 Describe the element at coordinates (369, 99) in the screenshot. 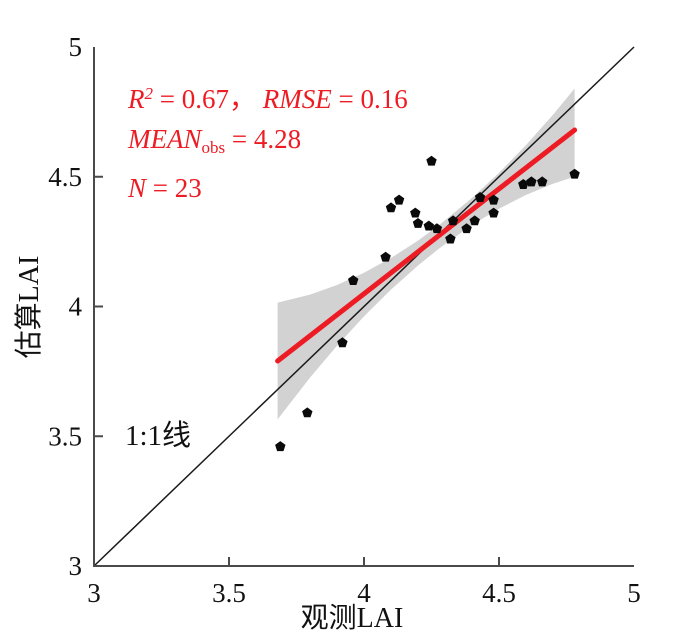

I see `stats-text-segment: = 0.16` at that location.